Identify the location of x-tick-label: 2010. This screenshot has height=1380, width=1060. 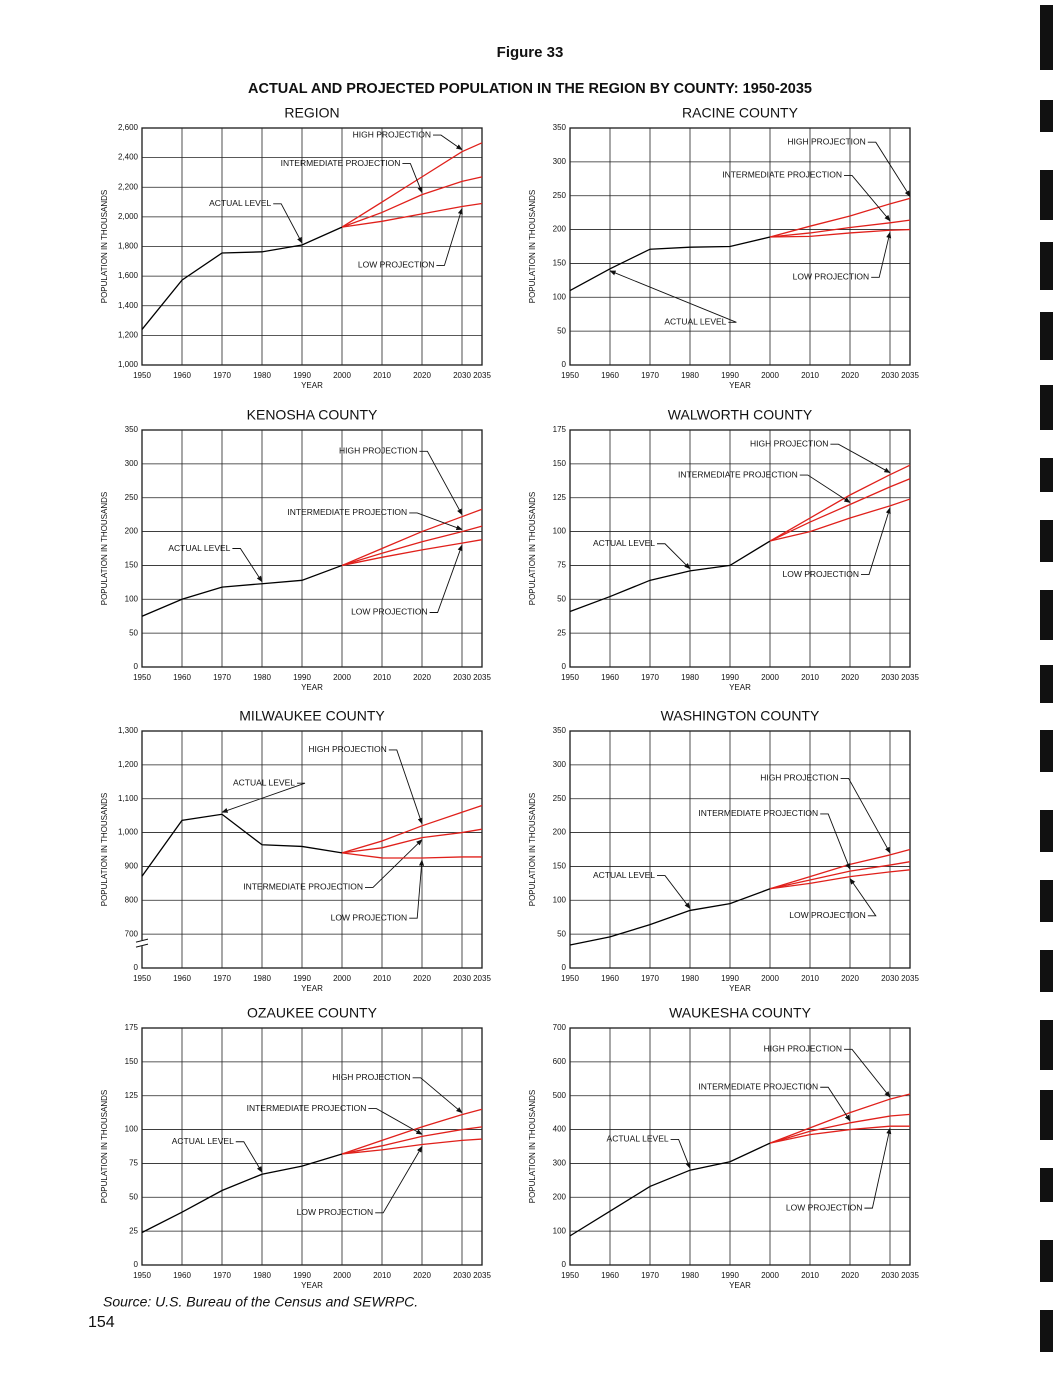
(382, 1275).